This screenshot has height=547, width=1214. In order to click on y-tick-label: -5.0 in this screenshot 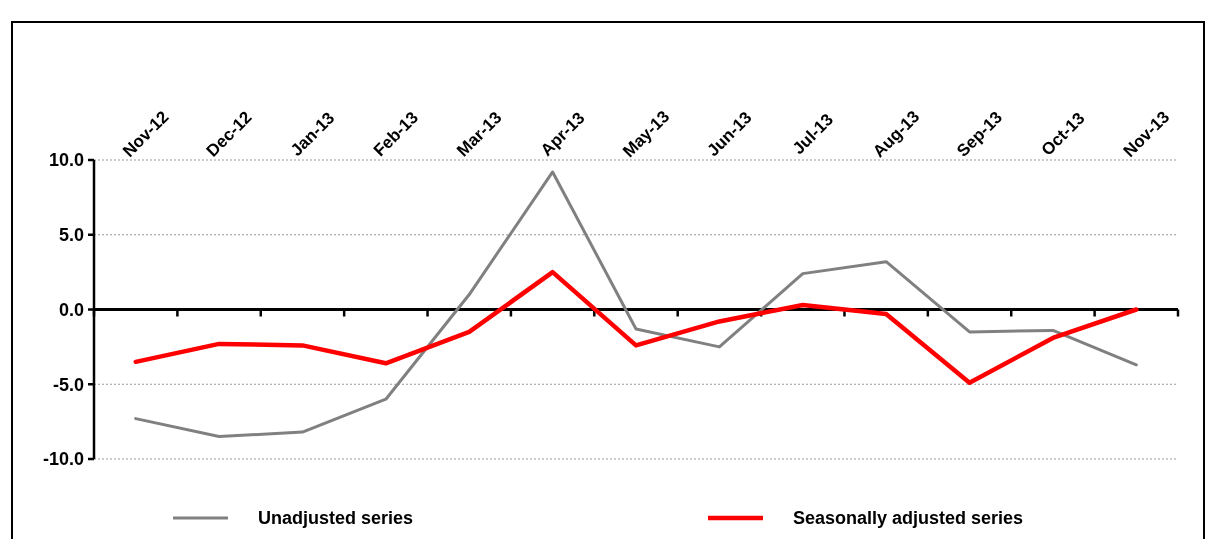, I will do `click(68, 384)`.